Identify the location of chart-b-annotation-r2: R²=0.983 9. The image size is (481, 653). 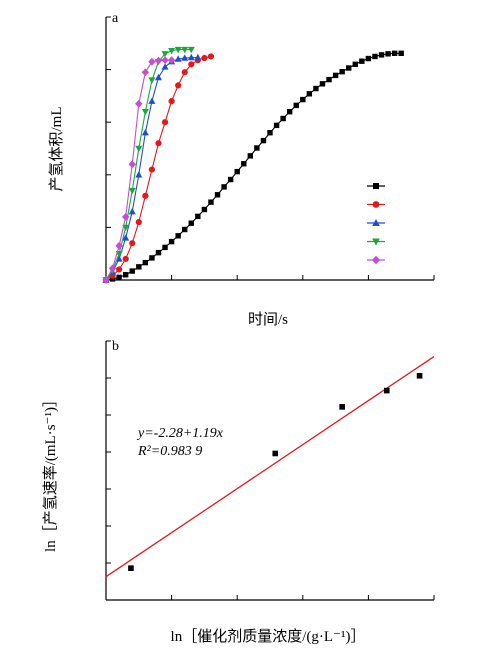
(169, 451).